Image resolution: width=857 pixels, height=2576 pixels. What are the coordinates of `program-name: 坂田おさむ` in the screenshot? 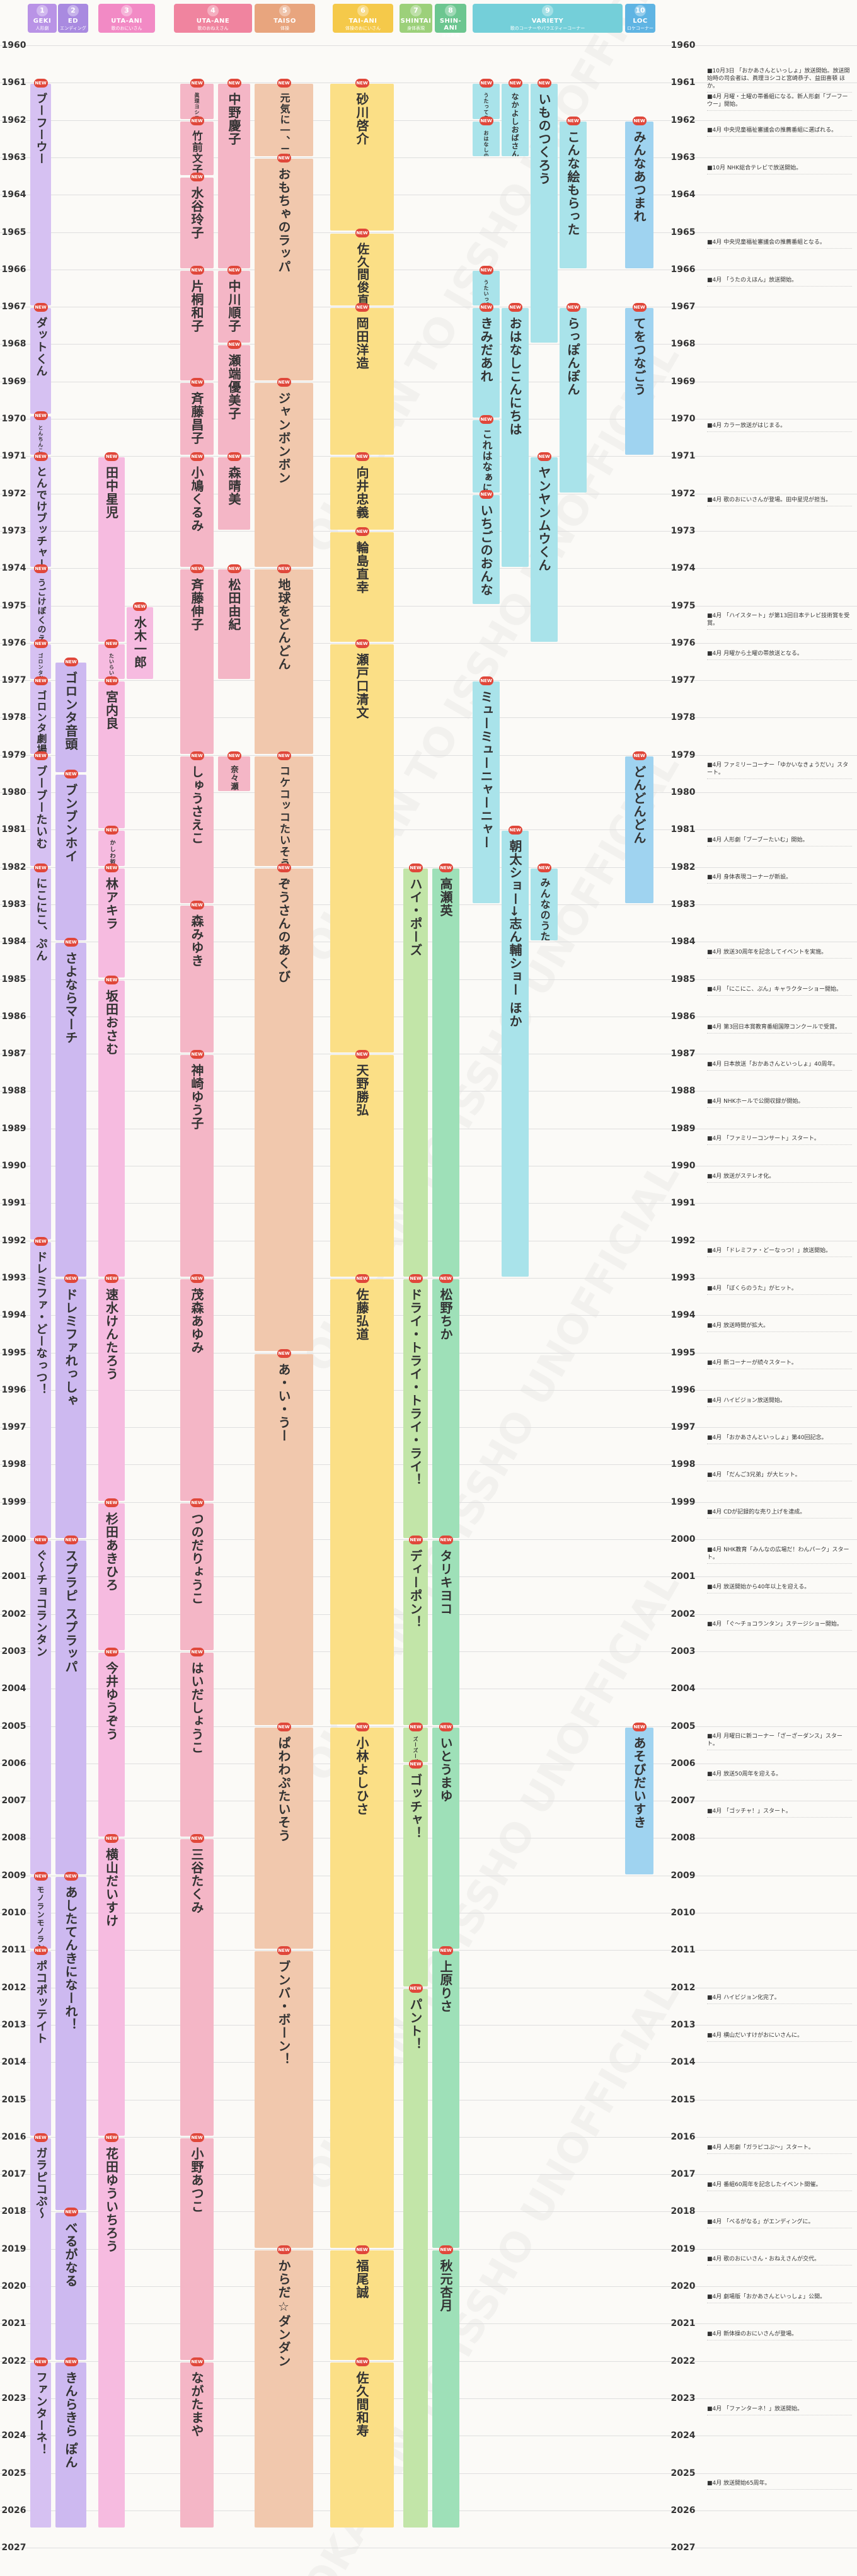 It's located at (111, 1022).